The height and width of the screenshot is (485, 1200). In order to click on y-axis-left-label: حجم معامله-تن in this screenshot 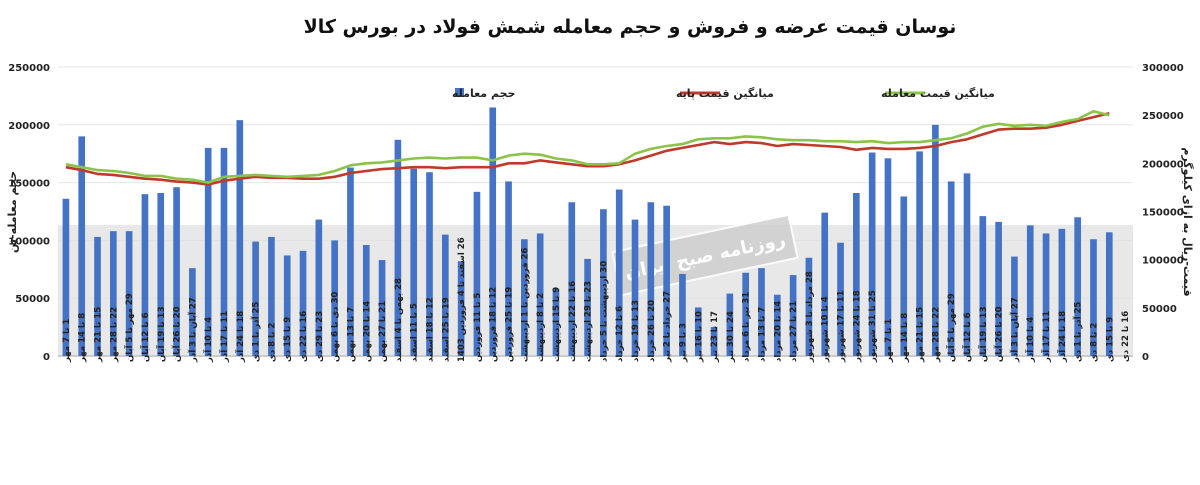, I will do `click(12, 212)`.